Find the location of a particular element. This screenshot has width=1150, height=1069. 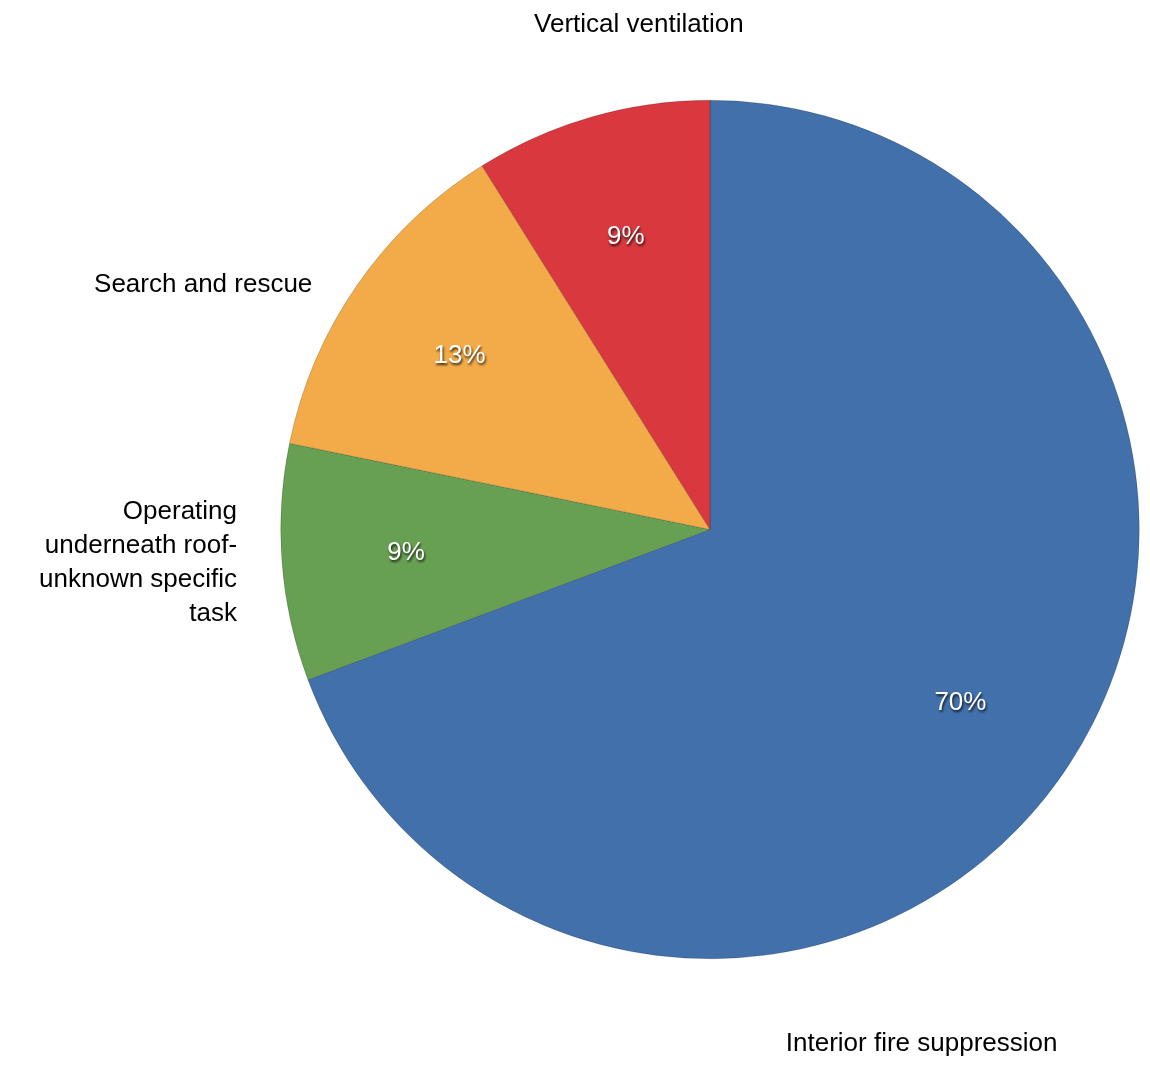

slice-label: Operating underneath roof-unknown specific task is located at coordinates (139, 561).